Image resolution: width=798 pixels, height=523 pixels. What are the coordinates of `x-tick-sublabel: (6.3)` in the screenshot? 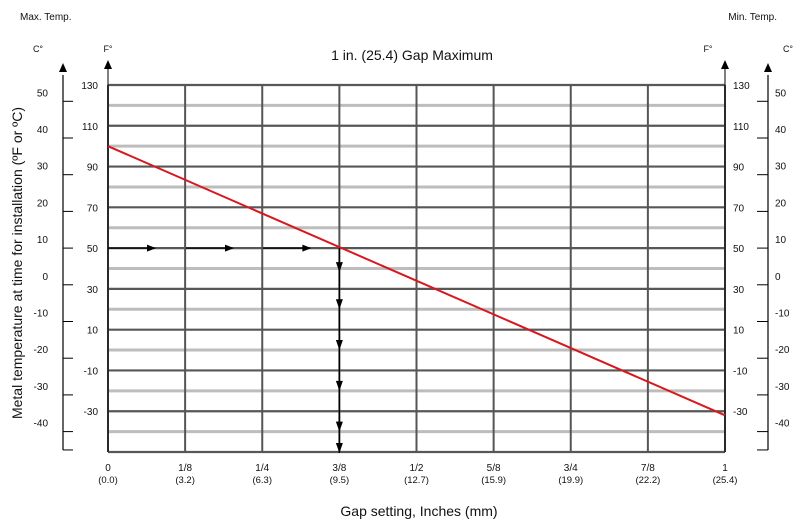 It's located at (262, 480).